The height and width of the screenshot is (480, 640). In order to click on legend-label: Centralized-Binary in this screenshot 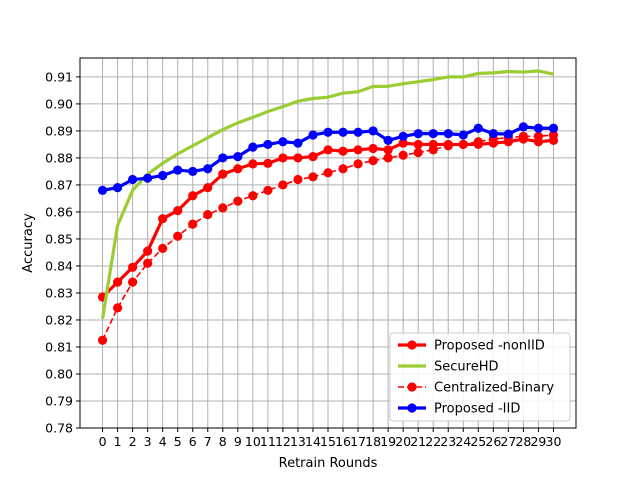, I will do `click(494, 388)`.